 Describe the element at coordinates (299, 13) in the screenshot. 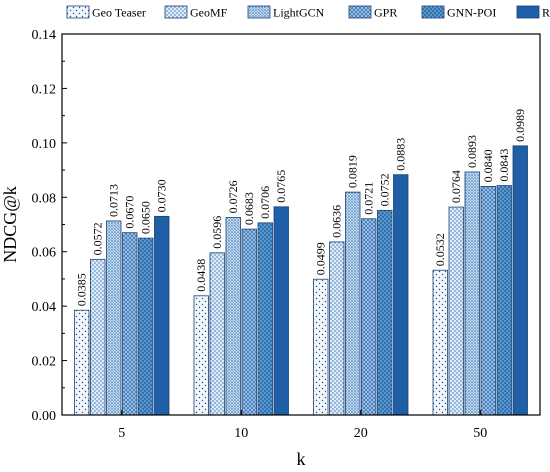

I see `legend-label: LightGCN` at that location.